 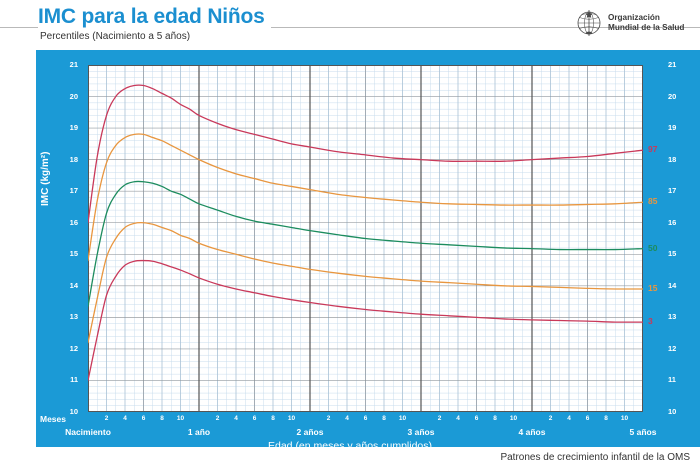 What do you see at coordinates (672, 411) in the screenshot?
I see `y-tick-right-10: 10` at bounding box center [672, 411].